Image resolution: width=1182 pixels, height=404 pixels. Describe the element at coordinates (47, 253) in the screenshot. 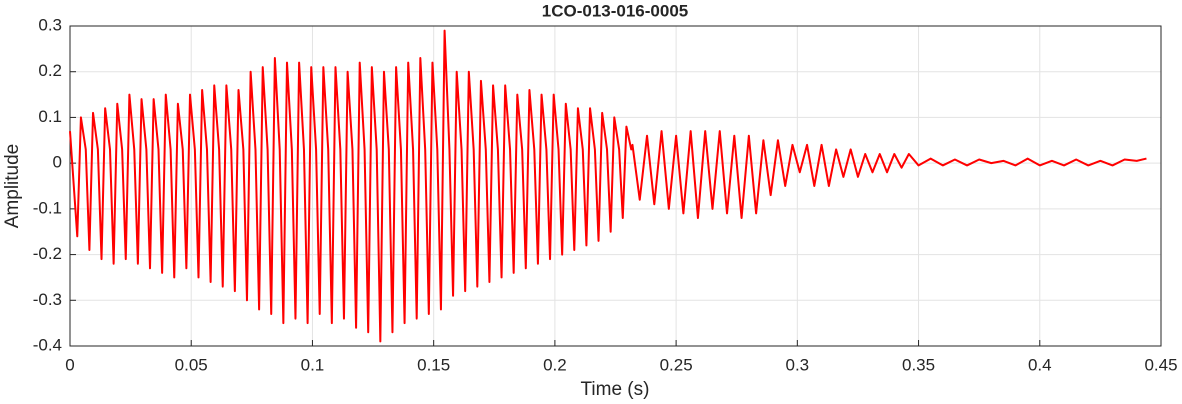

I see `y-tick-label: -0.2` at that location.